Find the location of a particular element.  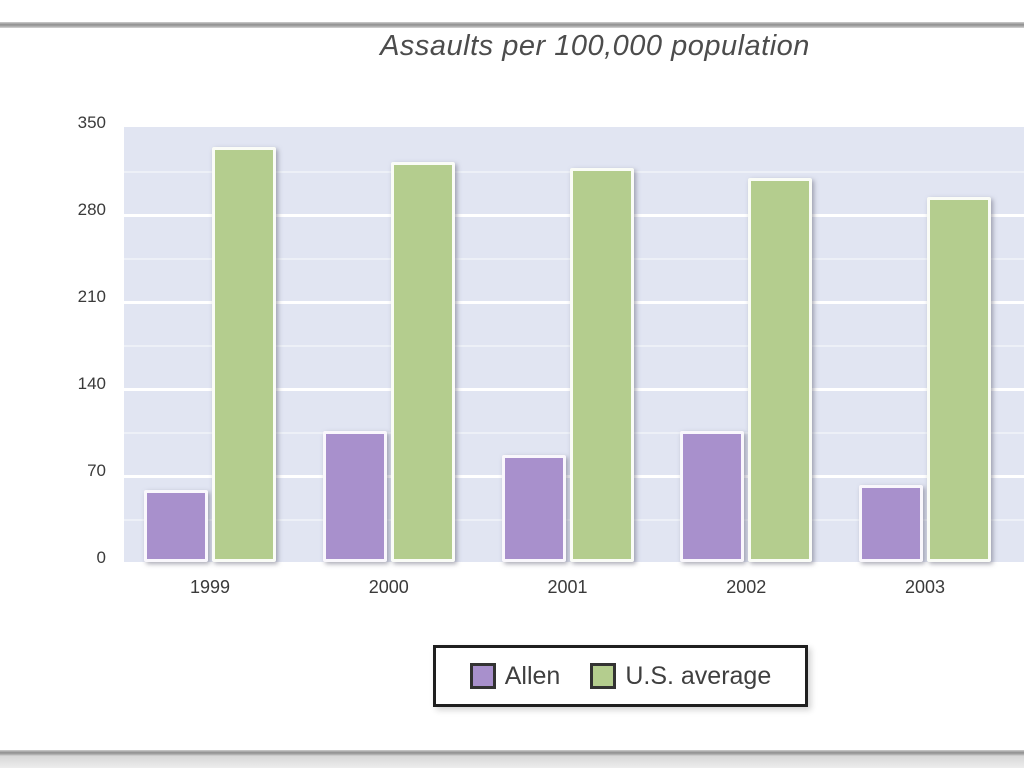

chart-title: Assaults per 100,000 population is located at coordinates (595, 46).